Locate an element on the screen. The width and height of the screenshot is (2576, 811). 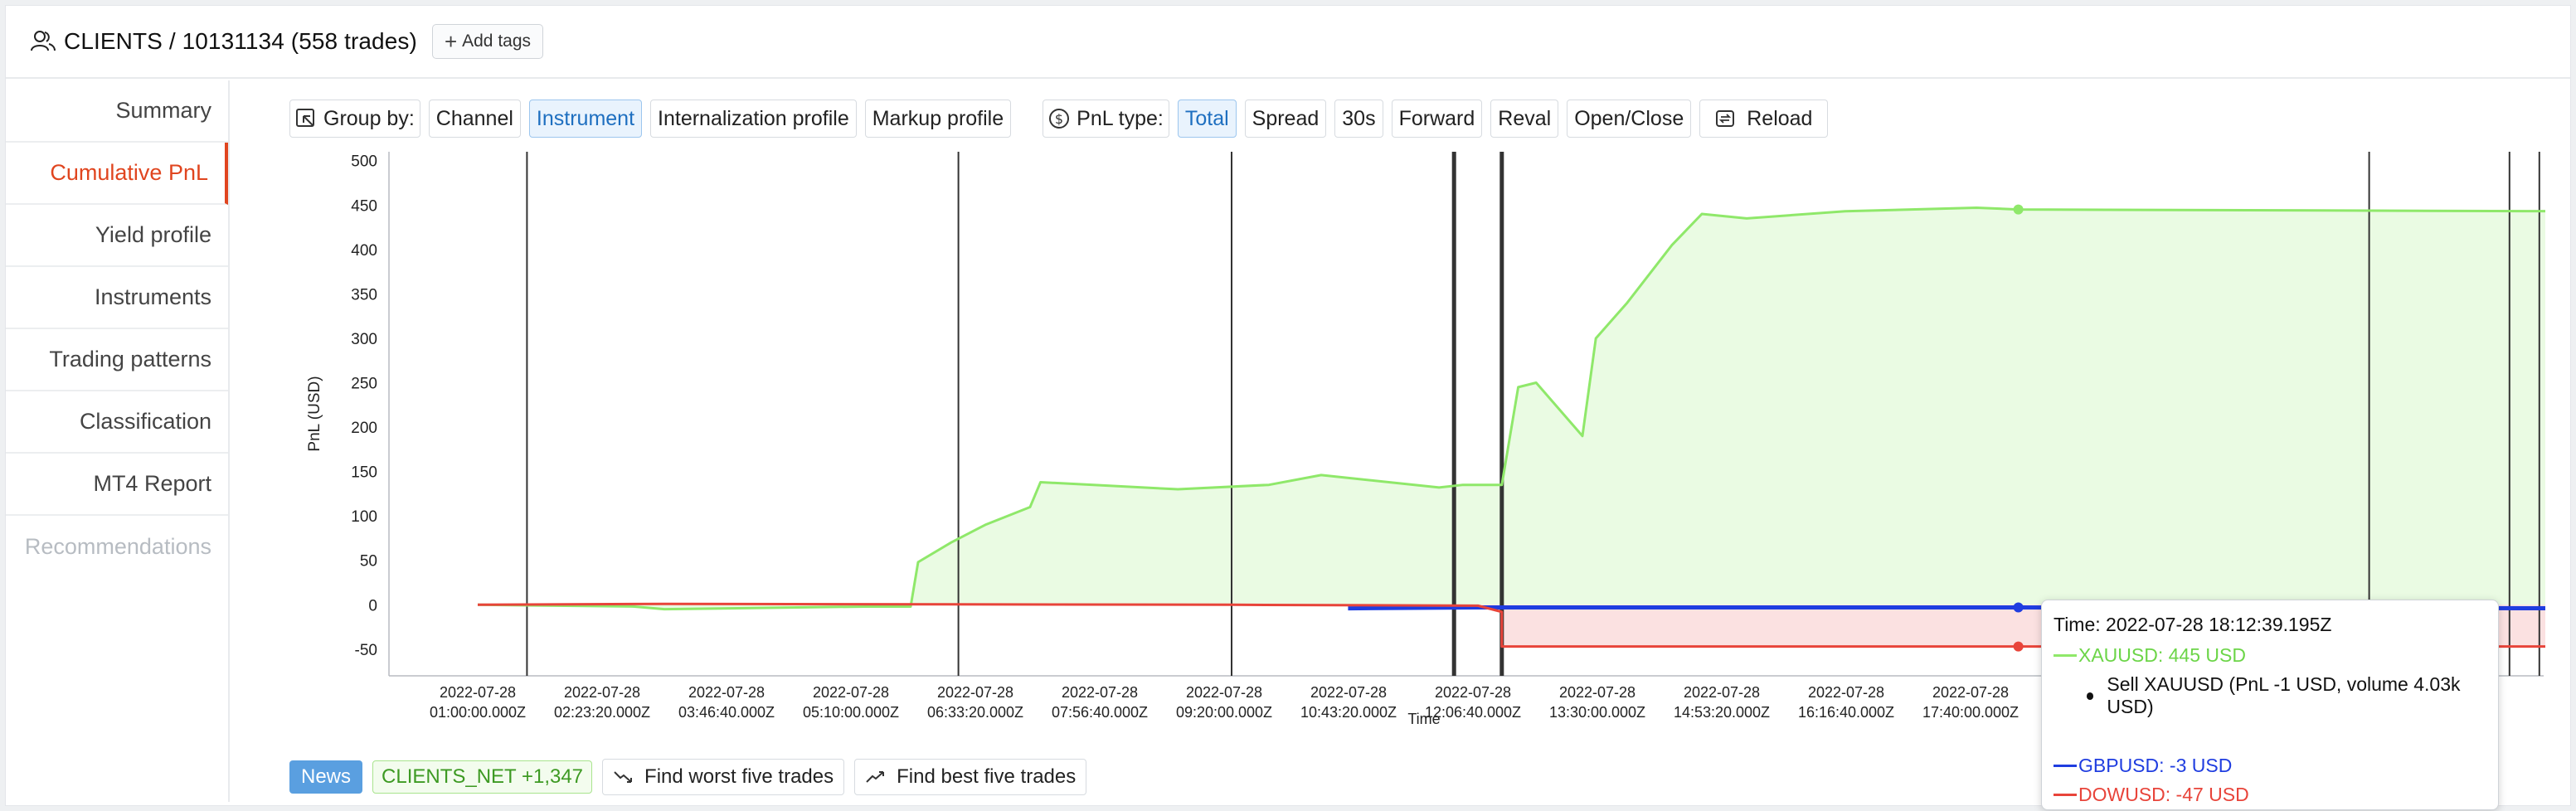
y-tick-label: 150 is located at coordinates (364, 473).